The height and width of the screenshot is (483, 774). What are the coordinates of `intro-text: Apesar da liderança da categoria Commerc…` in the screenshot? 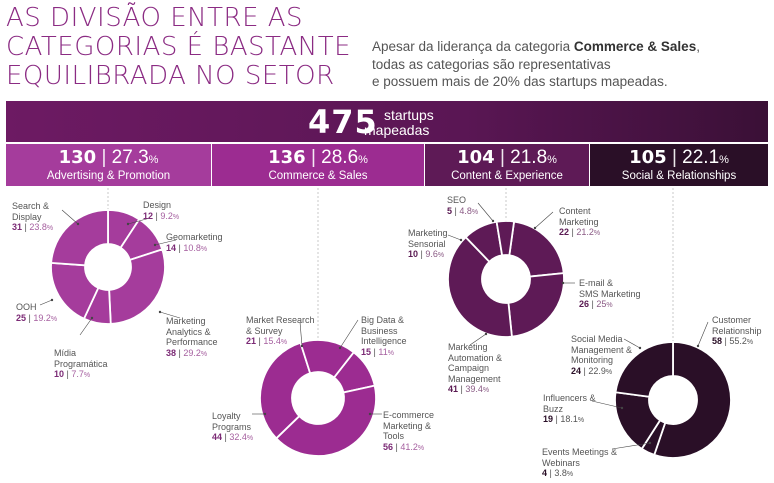 It's located at (572, 64).